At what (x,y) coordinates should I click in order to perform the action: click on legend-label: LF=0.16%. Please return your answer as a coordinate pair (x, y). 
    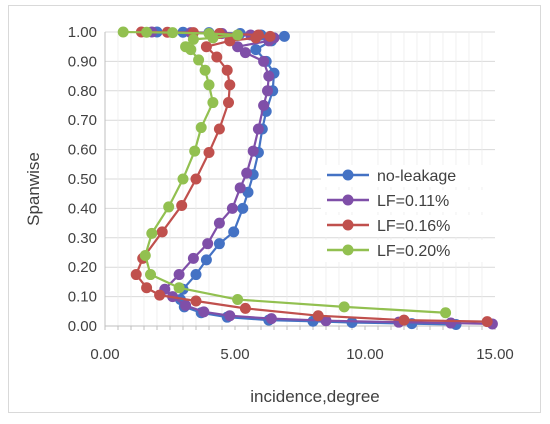
    Looking at the image, I should click on (413, 226).